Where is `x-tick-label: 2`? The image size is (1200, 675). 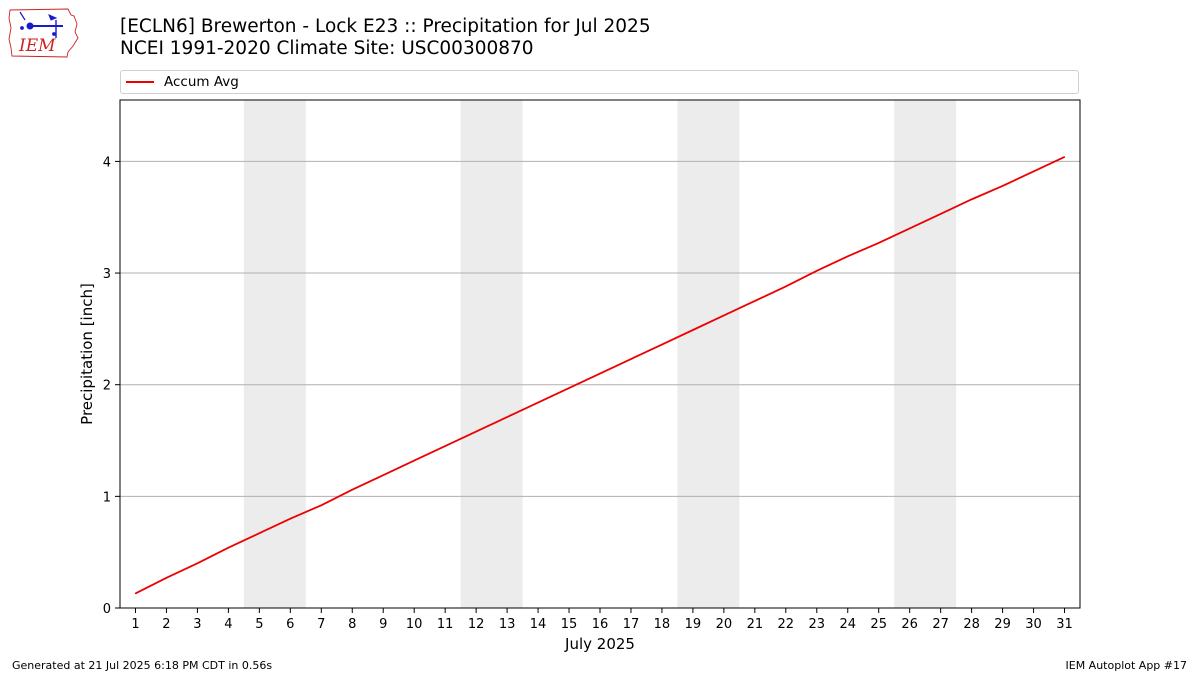 x-tick-label: 2 is located at coordinates (166, 624).